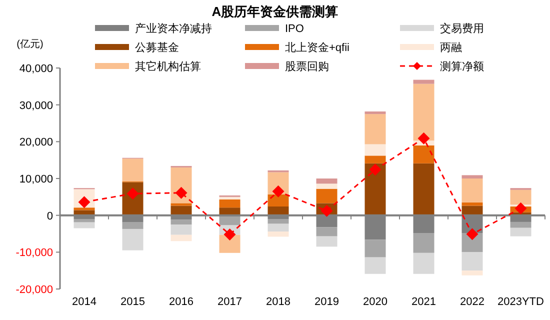  I want to click on y-tick-label: 10,000, so click(36, 180).